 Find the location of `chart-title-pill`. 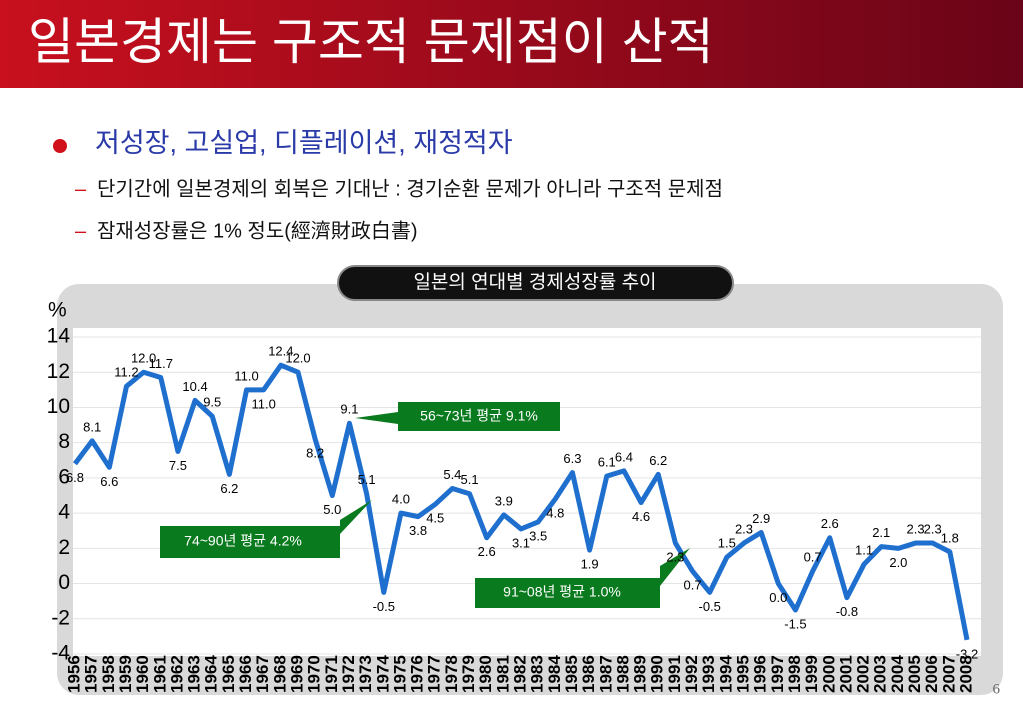

chart-title-pill is located at coordinates (535, 283).